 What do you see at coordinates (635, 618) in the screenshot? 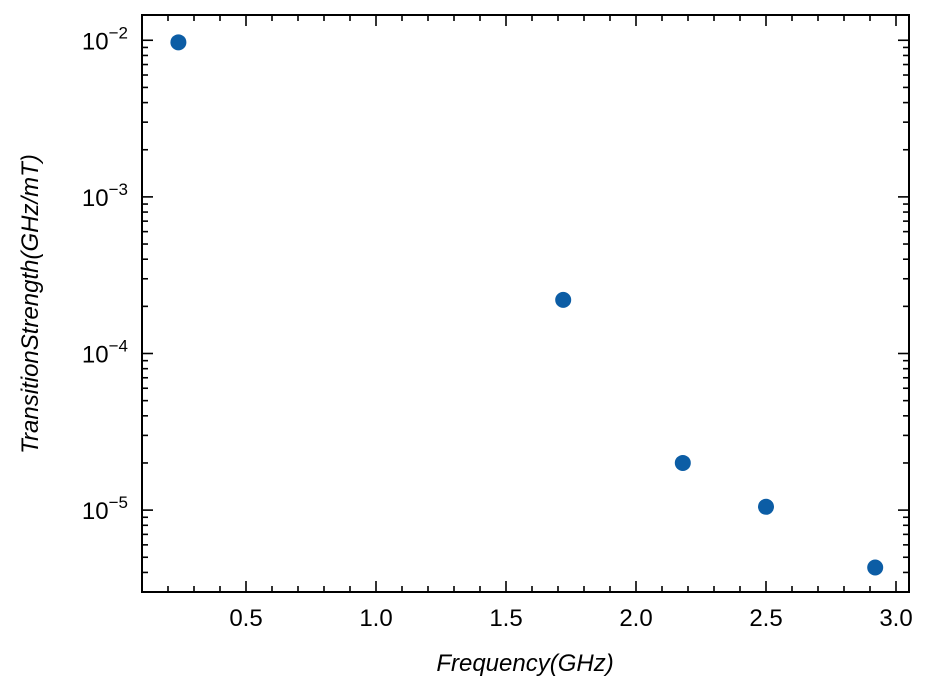
I see `x-tick-label: 2.0` at bounding box center [635, 618].